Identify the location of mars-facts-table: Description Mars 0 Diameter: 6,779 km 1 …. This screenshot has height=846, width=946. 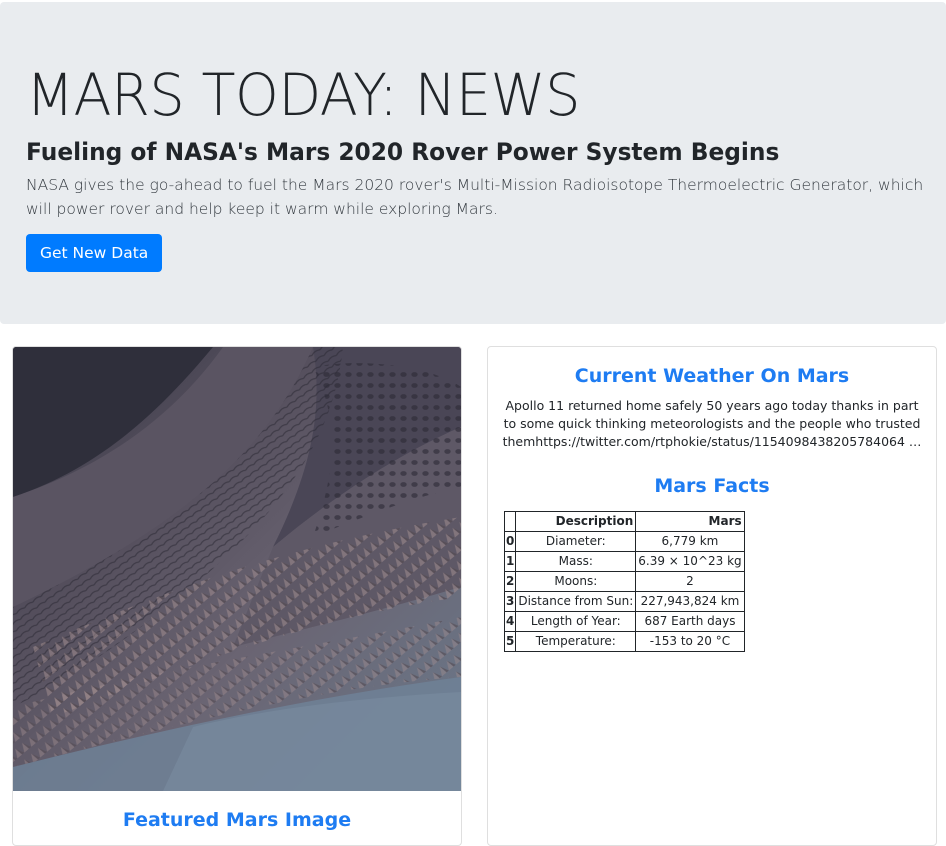
(624, 581).